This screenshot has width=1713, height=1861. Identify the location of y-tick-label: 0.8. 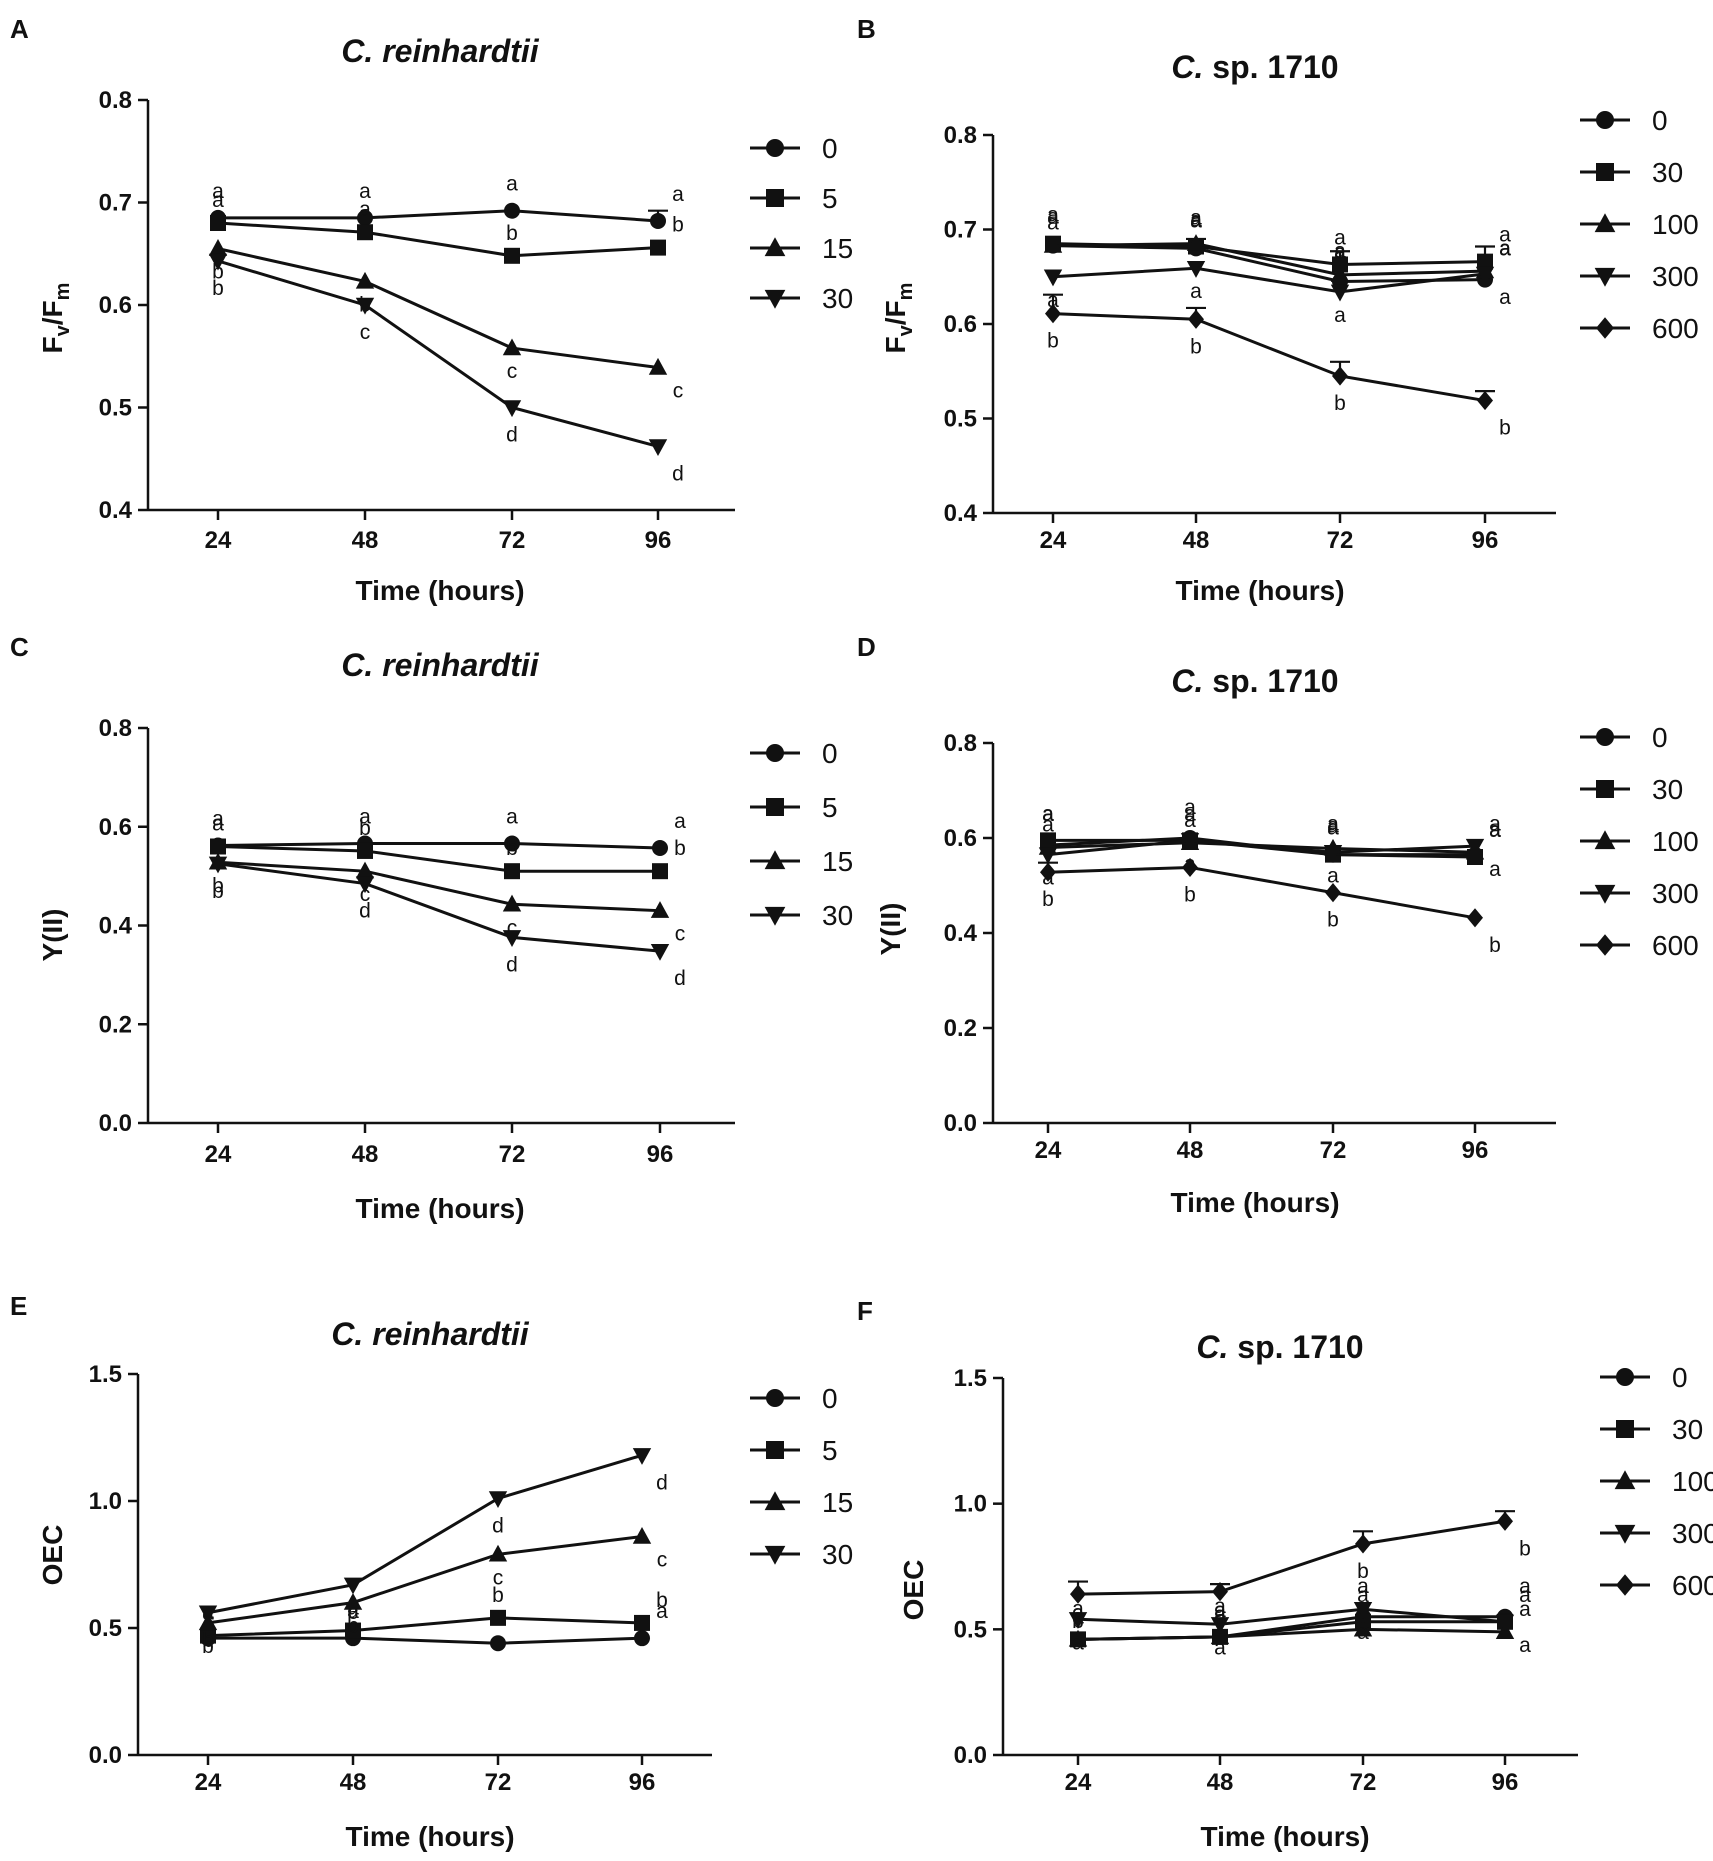
(115, 100).